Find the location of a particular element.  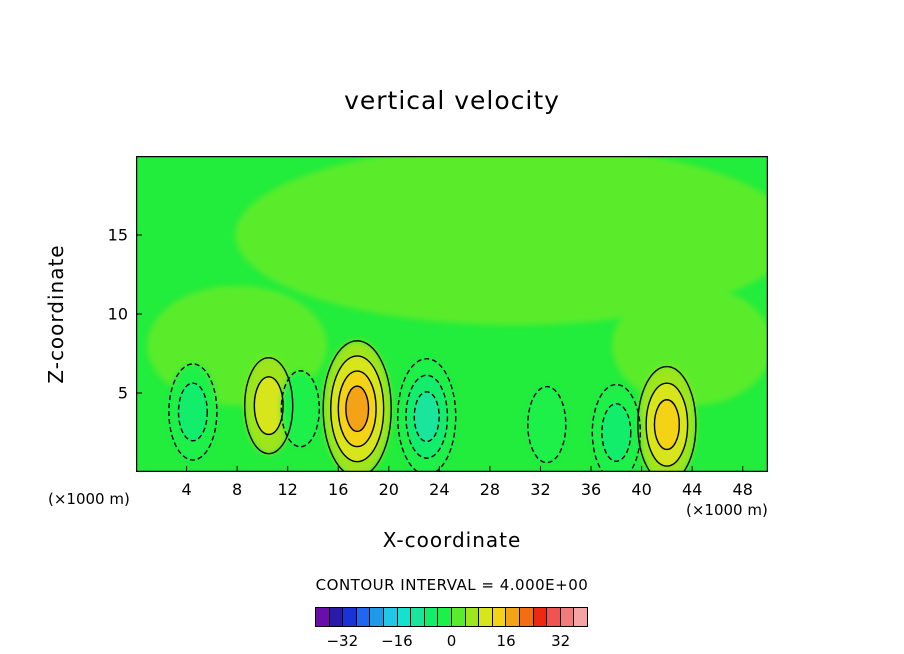

colorbar-tick-label: 32 is located at coordinates (561, 641).